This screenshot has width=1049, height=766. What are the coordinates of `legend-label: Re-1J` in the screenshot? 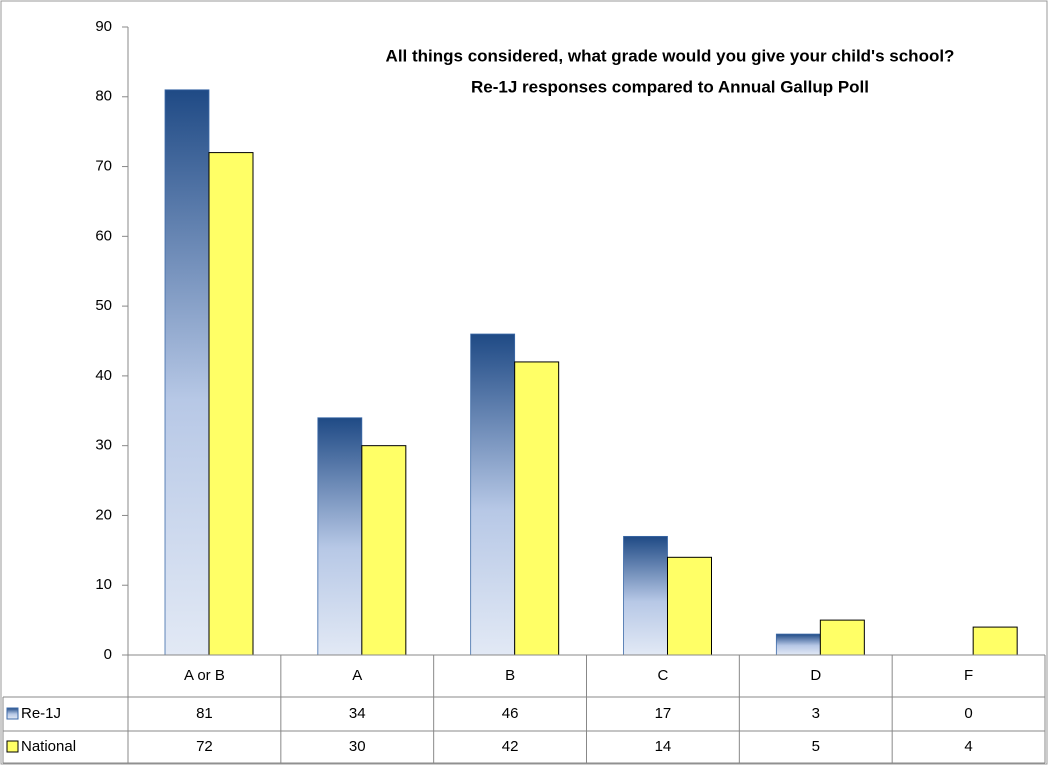 It's located at (41, 713).